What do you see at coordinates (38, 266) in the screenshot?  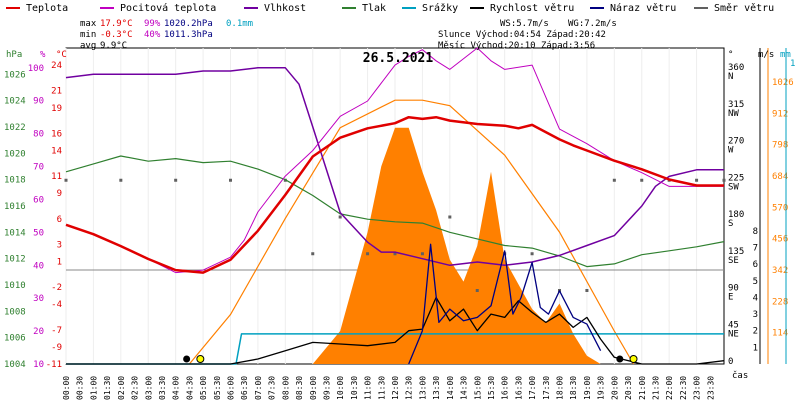 I see `y-tick-pct: 40` at bounding box center [38, 266].